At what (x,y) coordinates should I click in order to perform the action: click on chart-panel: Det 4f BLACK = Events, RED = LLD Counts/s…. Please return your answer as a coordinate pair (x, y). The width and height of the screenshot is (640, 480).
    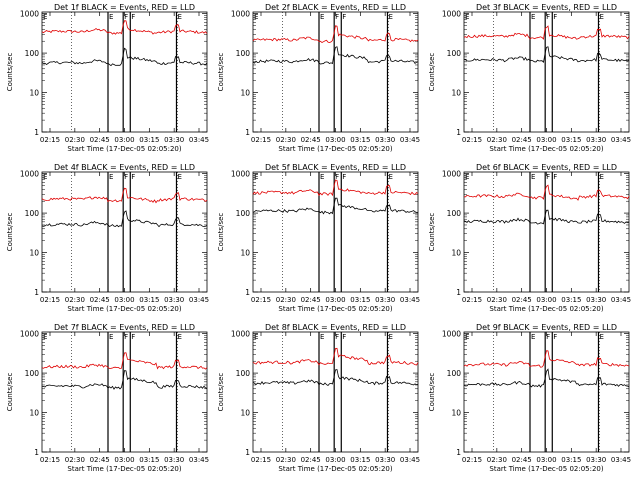
    Looking at the image, I should click on (107, 238).